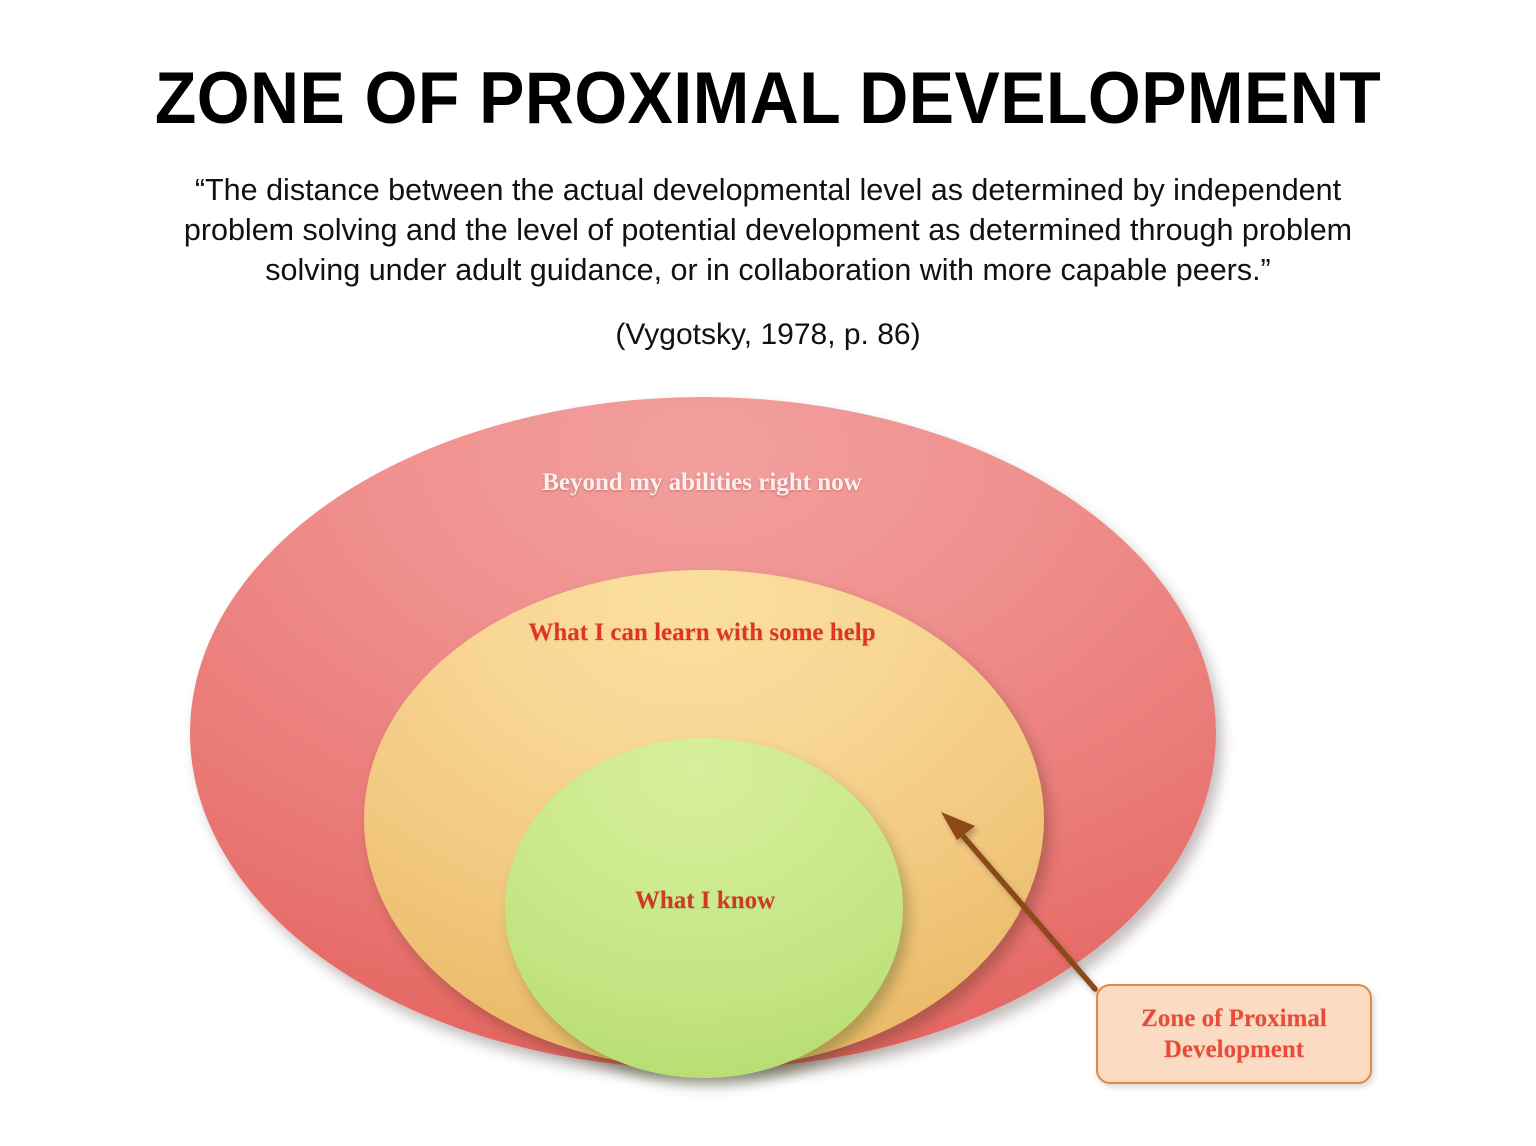 This screenshot has width=1536, height=1146. What do you see at coordinates (704, 908) in the screenshot?
I see `zone-inner-ellipse` at bounding box center [704, 908].